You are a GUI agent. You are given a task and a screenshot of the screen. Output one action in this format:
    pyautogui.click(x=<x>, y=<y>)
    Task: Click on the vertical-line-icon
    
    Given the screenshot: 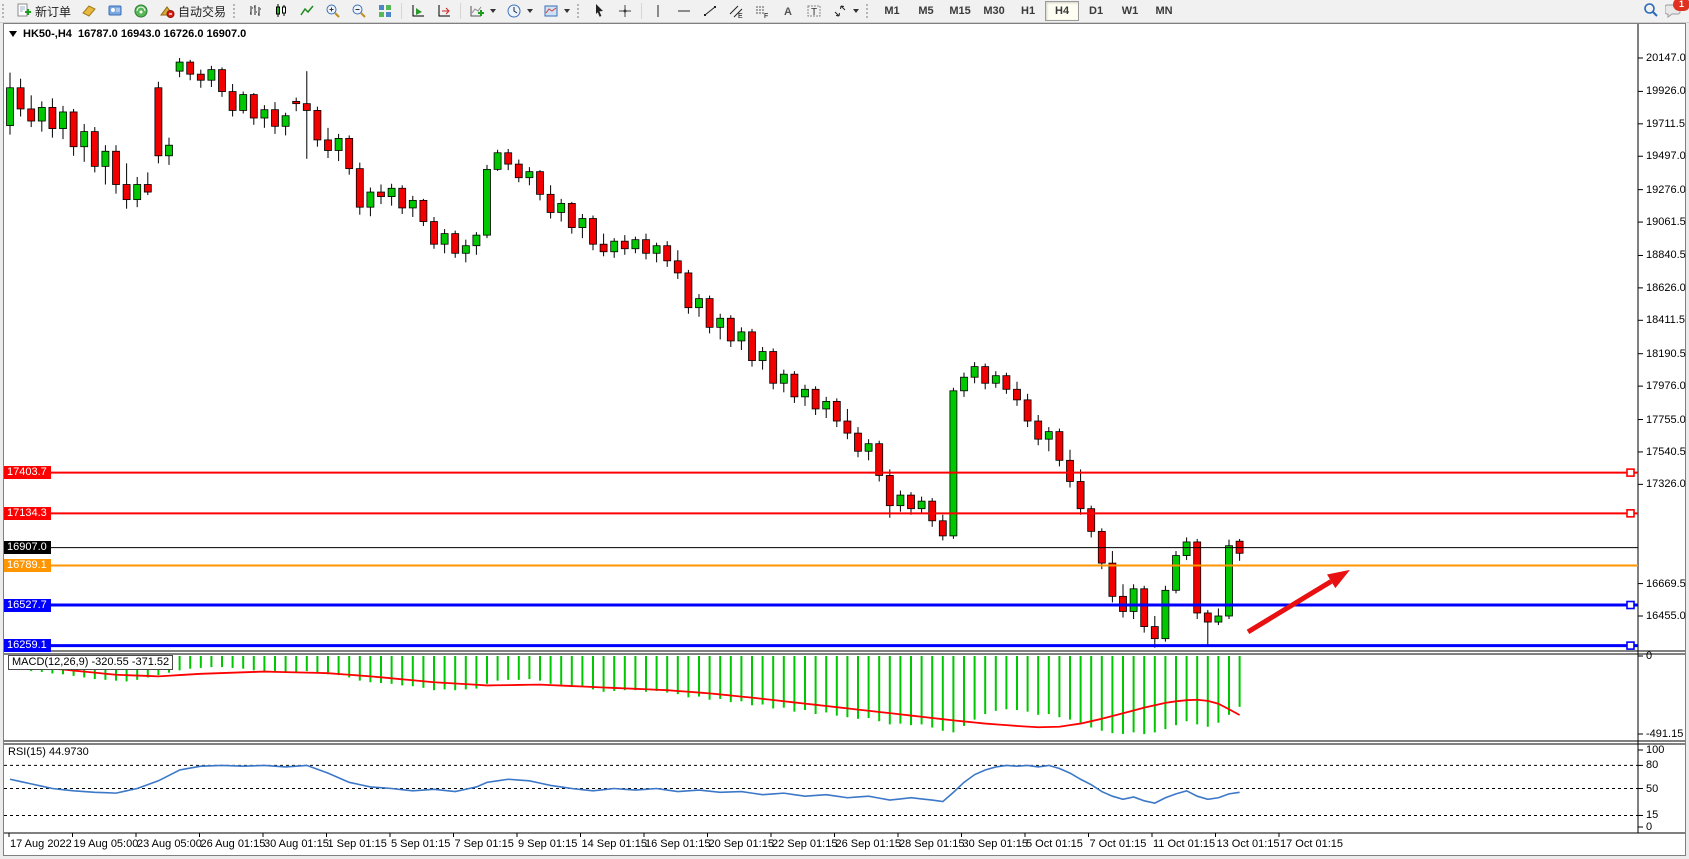 What is the action you would take?
    pyautogui.click(x=658, y=11)
    